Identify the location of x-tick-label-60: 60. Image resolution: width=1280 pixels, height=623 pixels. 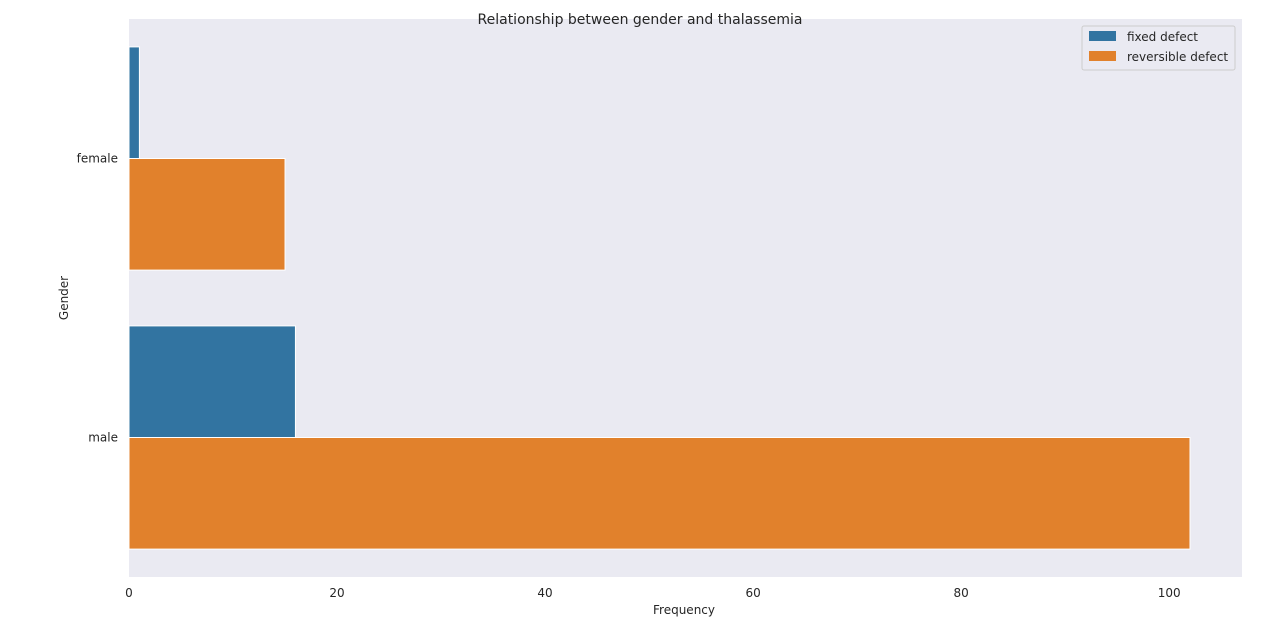
(752, 593).